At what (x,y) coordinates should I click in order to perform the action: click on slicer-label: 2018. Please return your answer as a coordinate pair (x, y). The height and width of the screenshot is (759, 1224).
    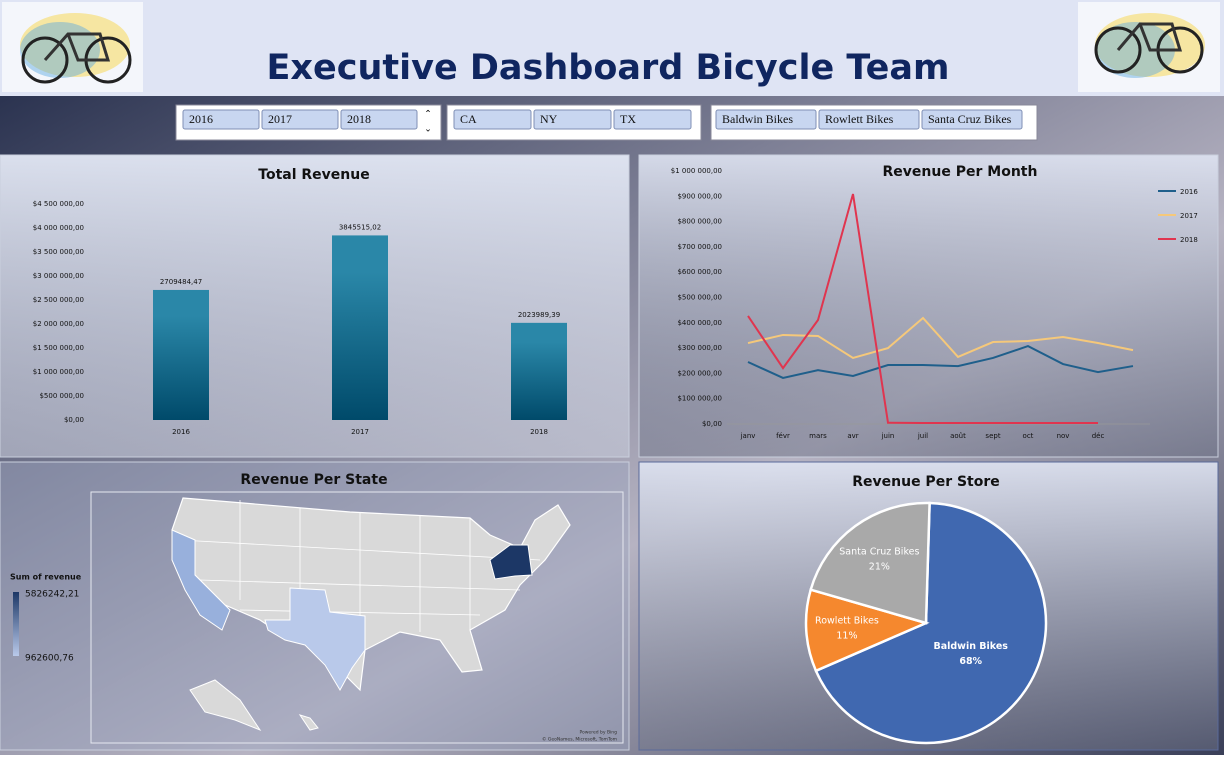
    Looking at the image, I should click on (359, 119).